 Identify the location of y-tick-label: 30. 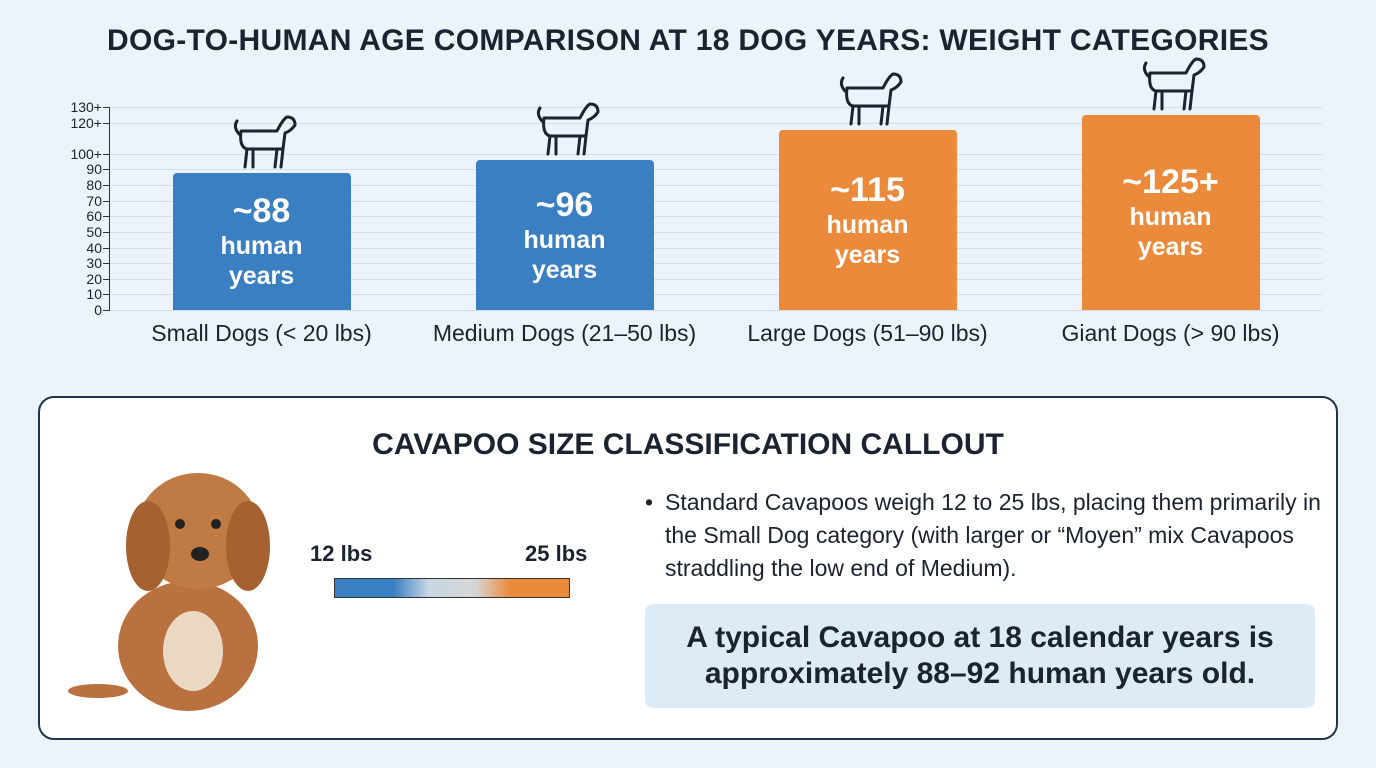
(94, 263).